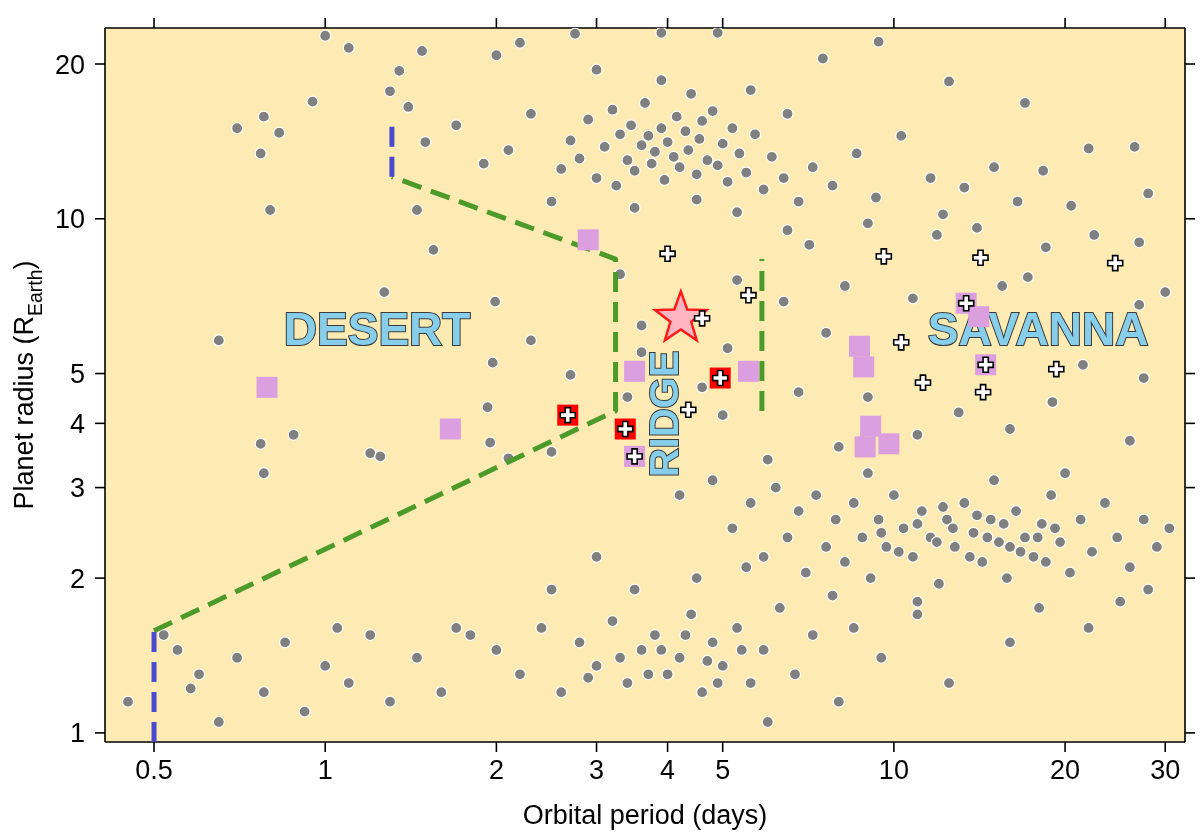 Image resolution: width=1200 pixels, height=838 pixels. What do you see at coordinates (645, 815) in the screenshot?
I see `x-axis-title: Orbital period (days)` at bounding box center [645, 815].